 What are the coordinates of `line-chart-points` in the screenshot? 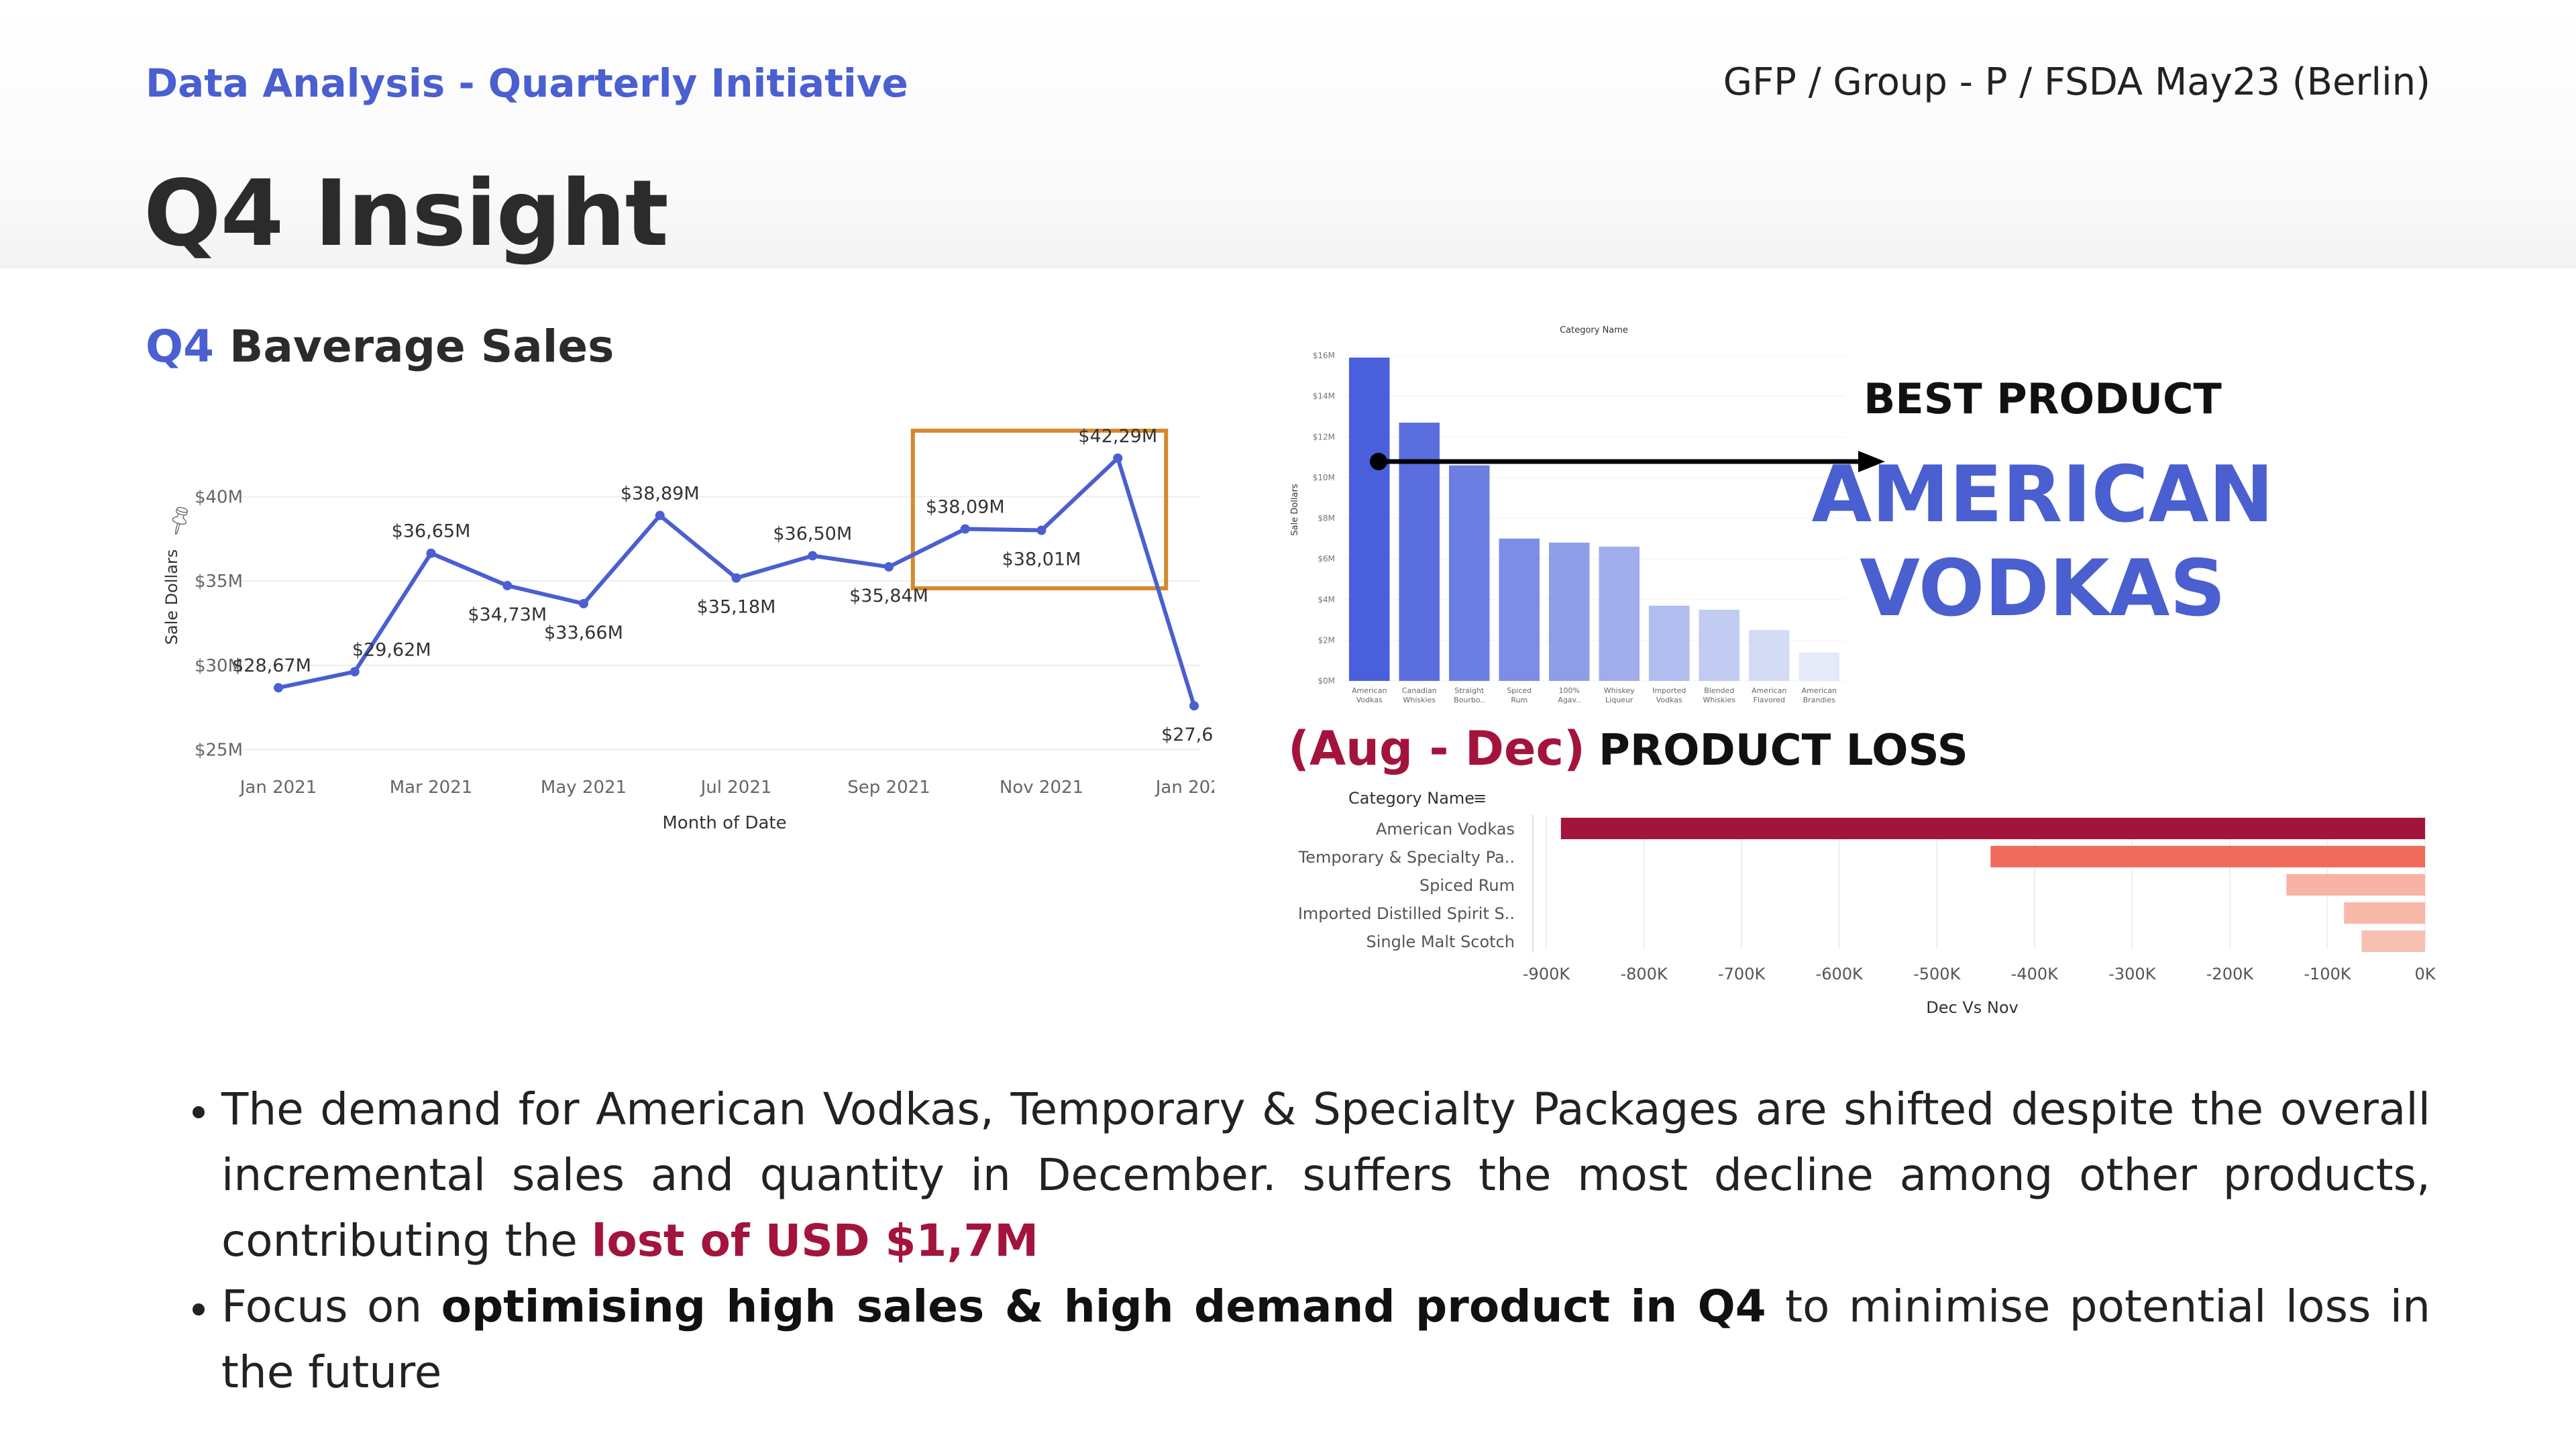 It's located at (736, 582).